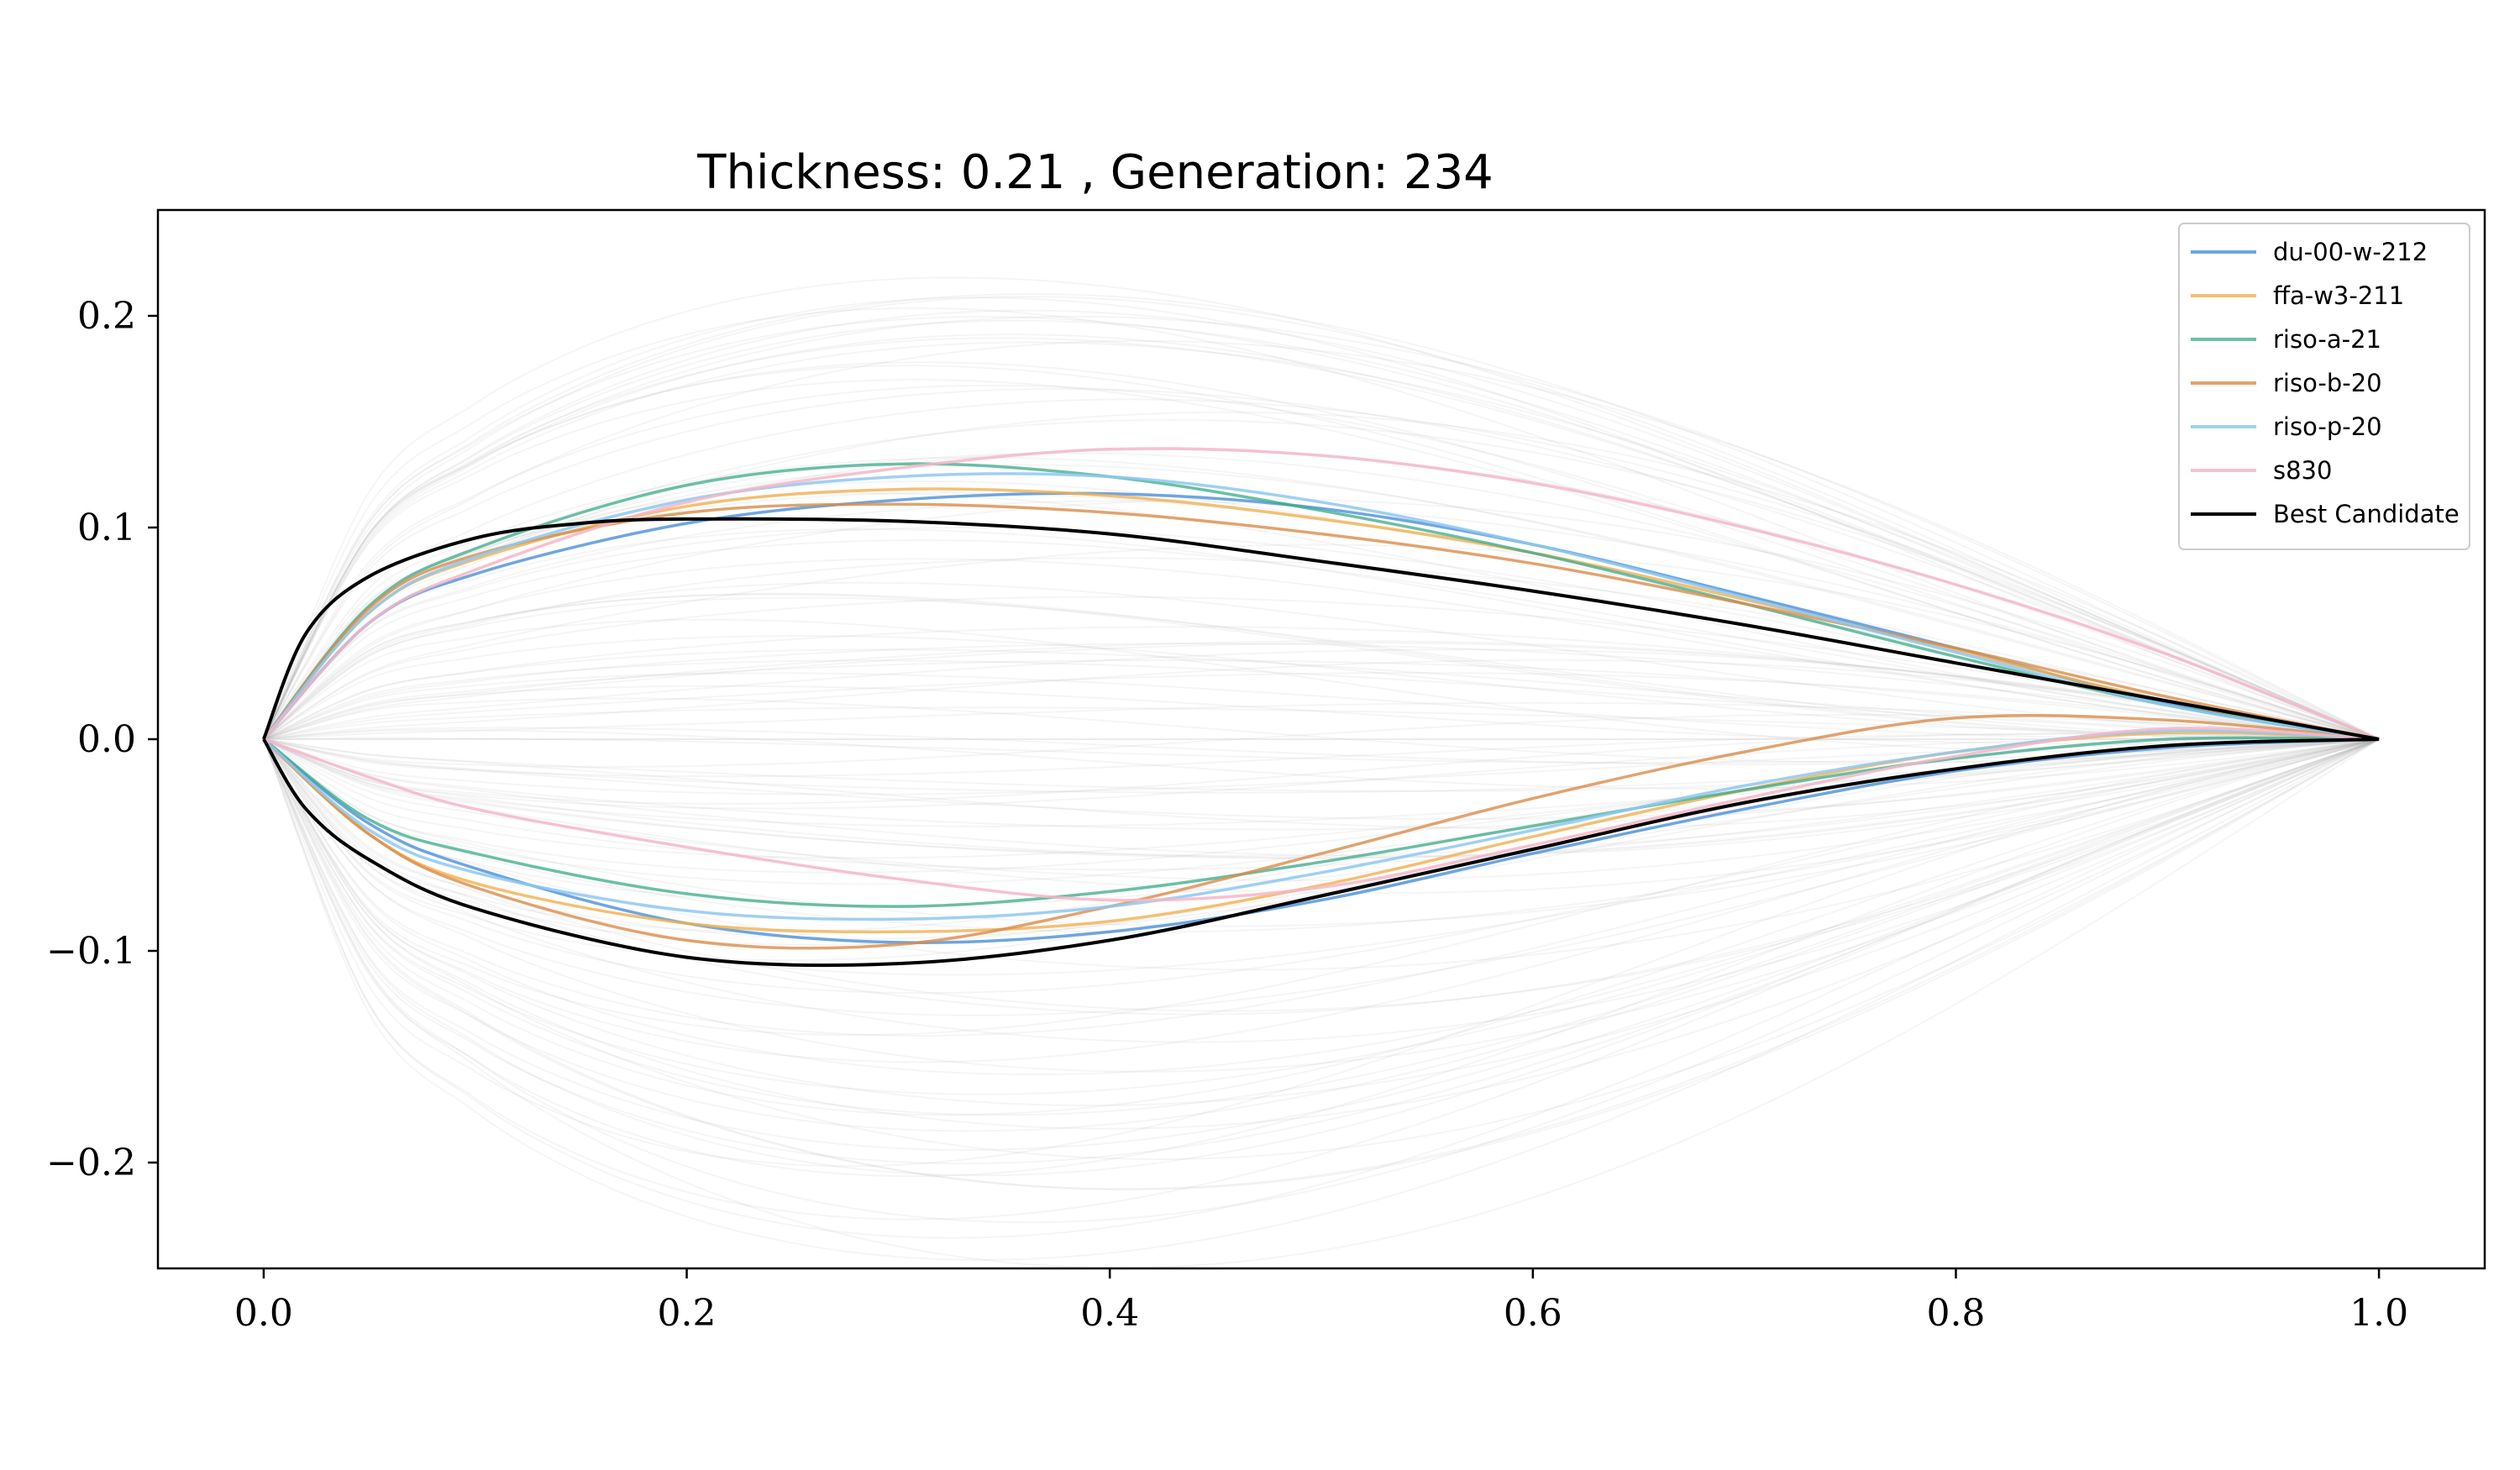 This screenshot has height=1470, width=2520. What do you see at coordinates (2327, 426) in the screenshot?
I see `legend-label: riso-p-20` at bounding box center [2327, 426].